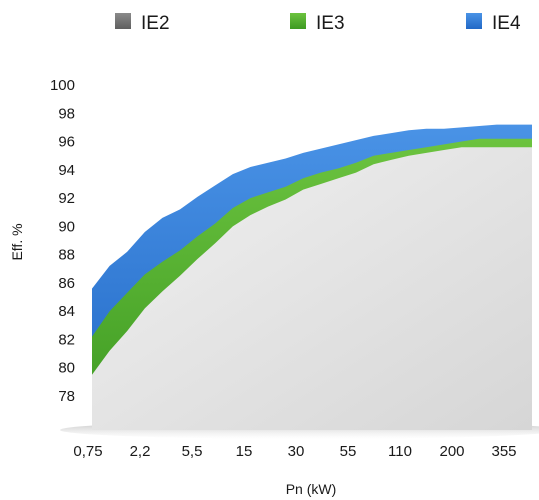 This screenshot has width=539, height=500. I want to click on y-tick-label: 78, so click(66, 396).